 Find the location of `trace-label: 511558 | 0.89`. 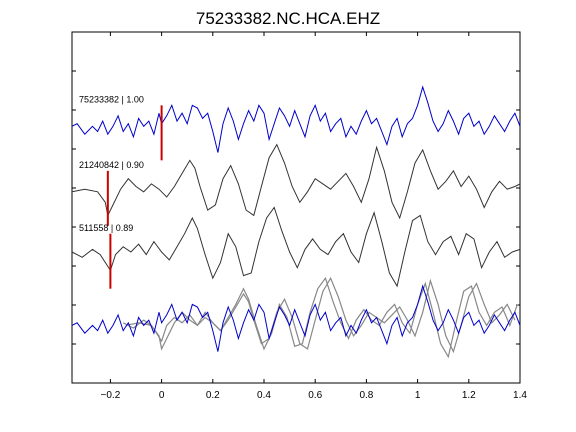

trace-label: 511558 | 0.89 is located at coordinates (106, 228).